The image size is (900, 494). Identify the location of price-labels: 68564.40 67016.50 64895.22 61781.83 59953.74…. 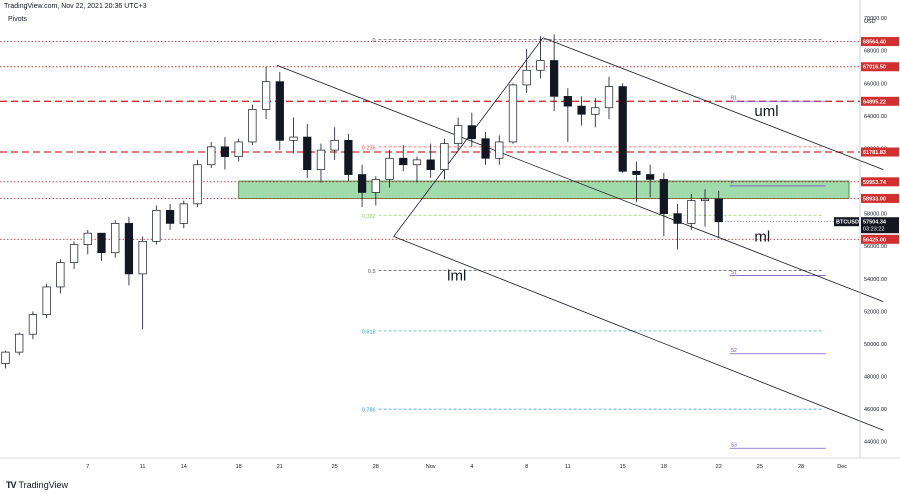
(808, 140).